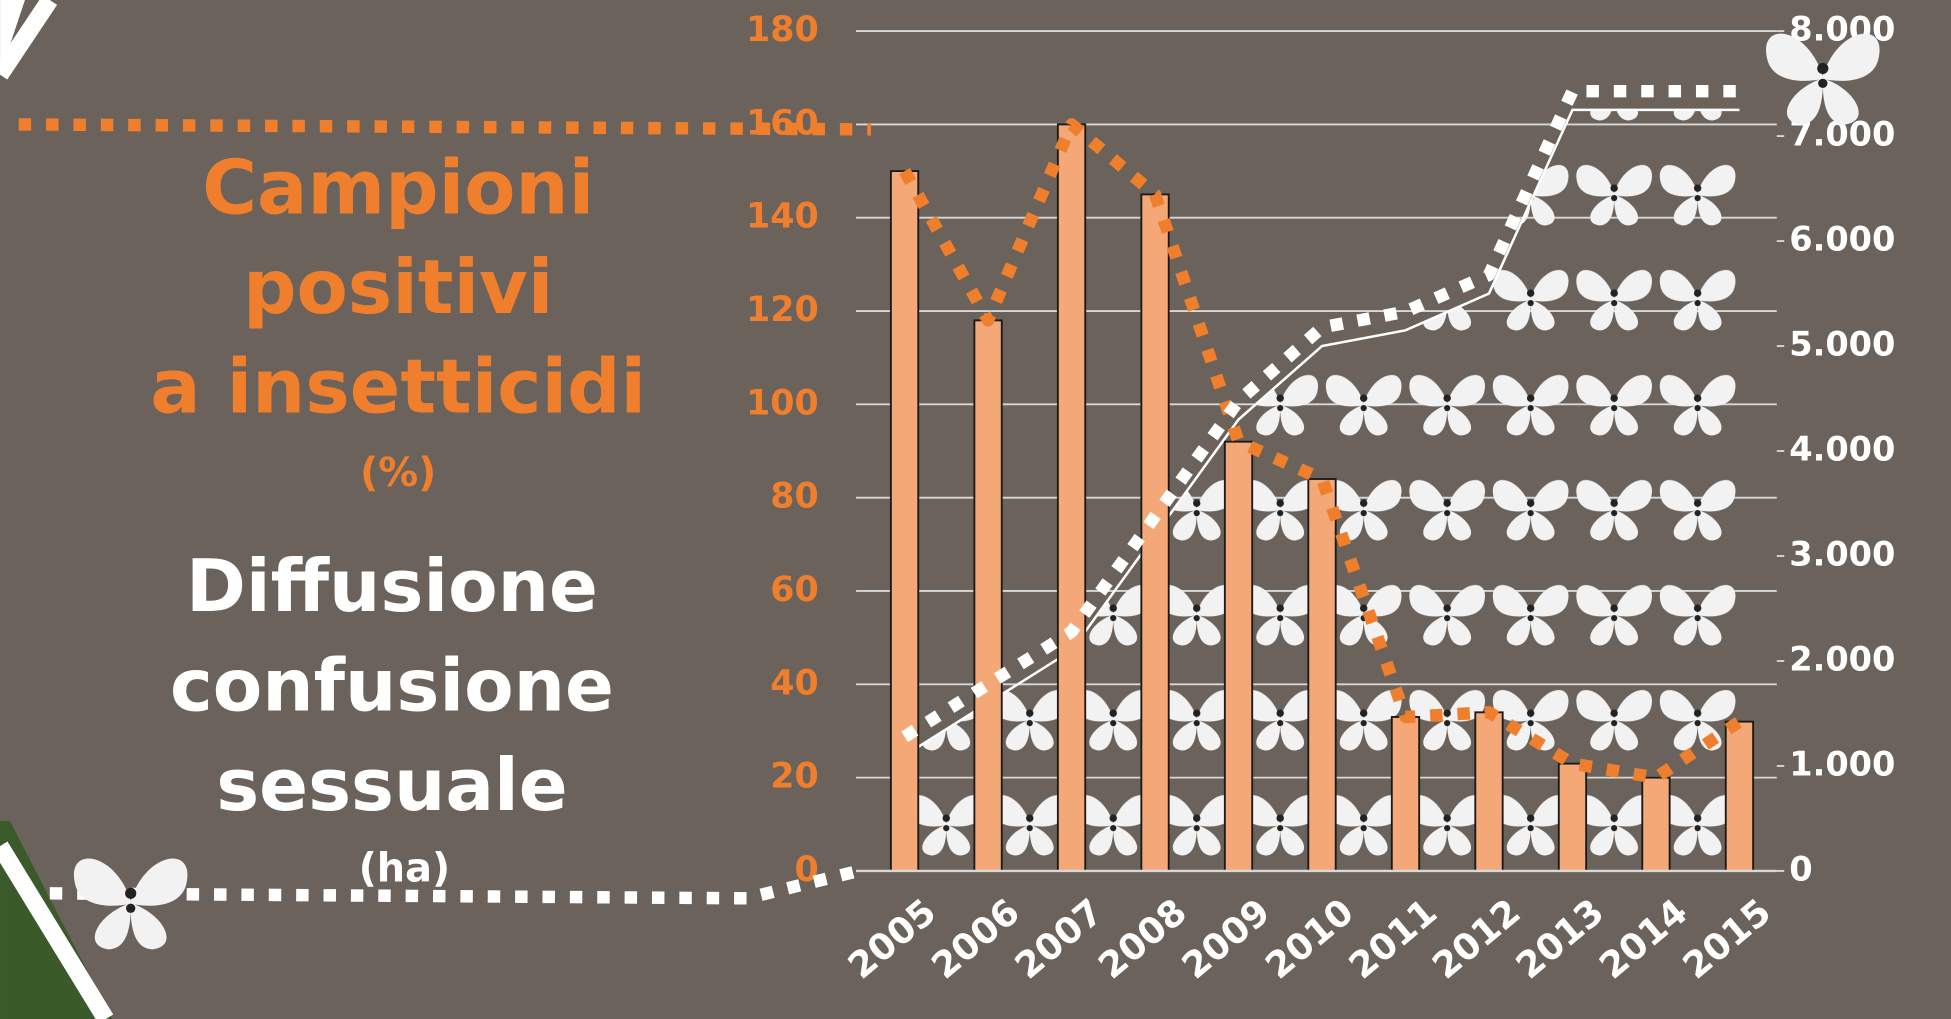 This screenshot has height=1019, width=1951. Describe the element at coordinates (392, 687) in the screenshot. I see `right-label-line: confusione` at that location.